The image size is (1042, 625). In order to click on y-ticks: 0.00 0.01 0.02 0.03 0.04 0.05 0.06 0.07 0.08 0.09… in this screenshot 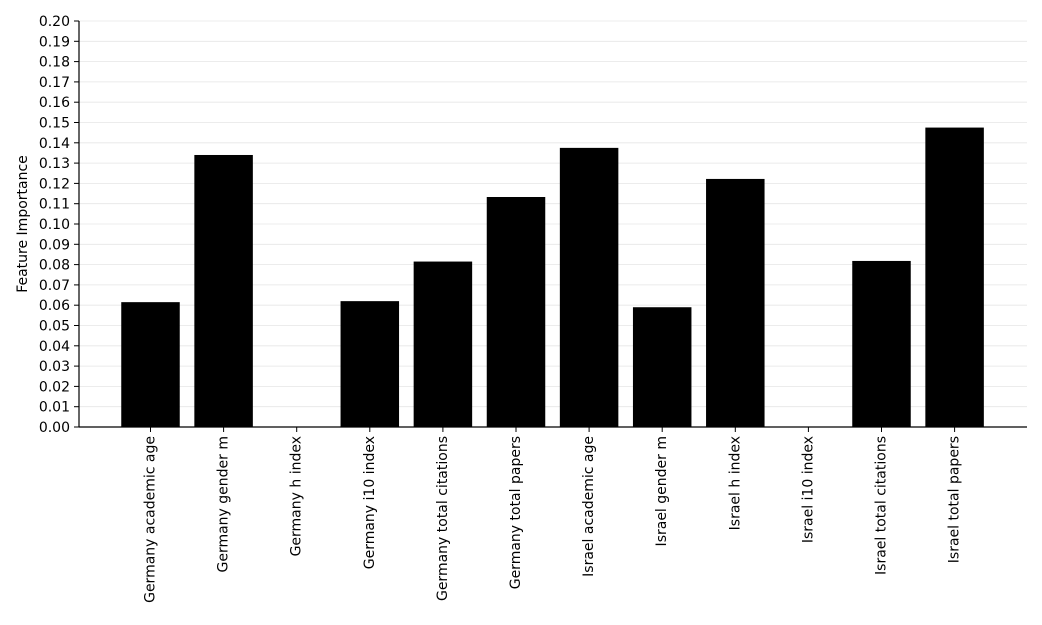, I will do `click(59, 225)`.